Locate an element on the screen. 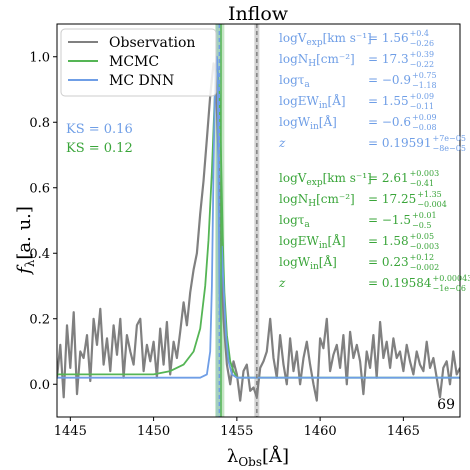  legend: Observation MCMC MC DNN is located at coordinates (138, 62).